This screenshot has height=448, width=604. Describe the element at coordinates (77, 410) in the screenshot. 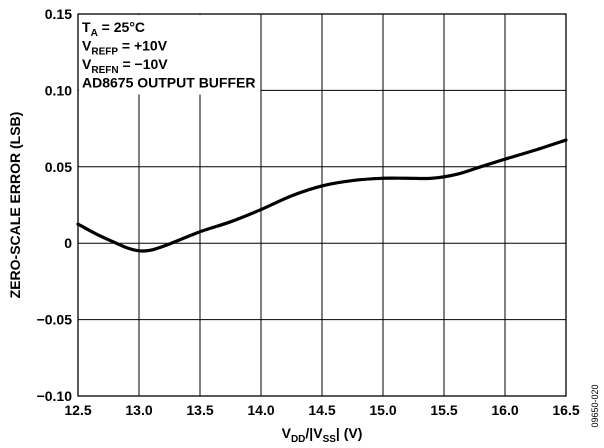

I see `x-tick-label: 12.5` at that location.